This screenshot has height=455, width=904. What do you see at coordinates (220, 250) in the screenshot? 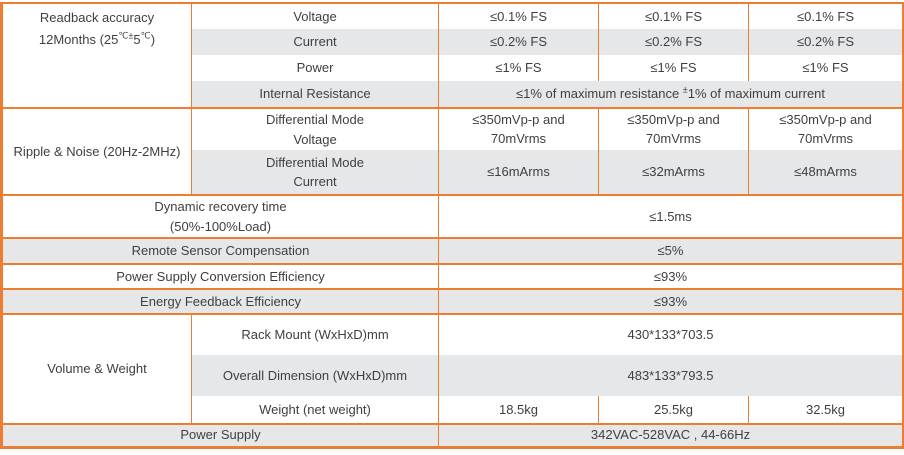
I see `remote-sensor-label: Remote Sensor Compensation` at bounding box center [220, 250].